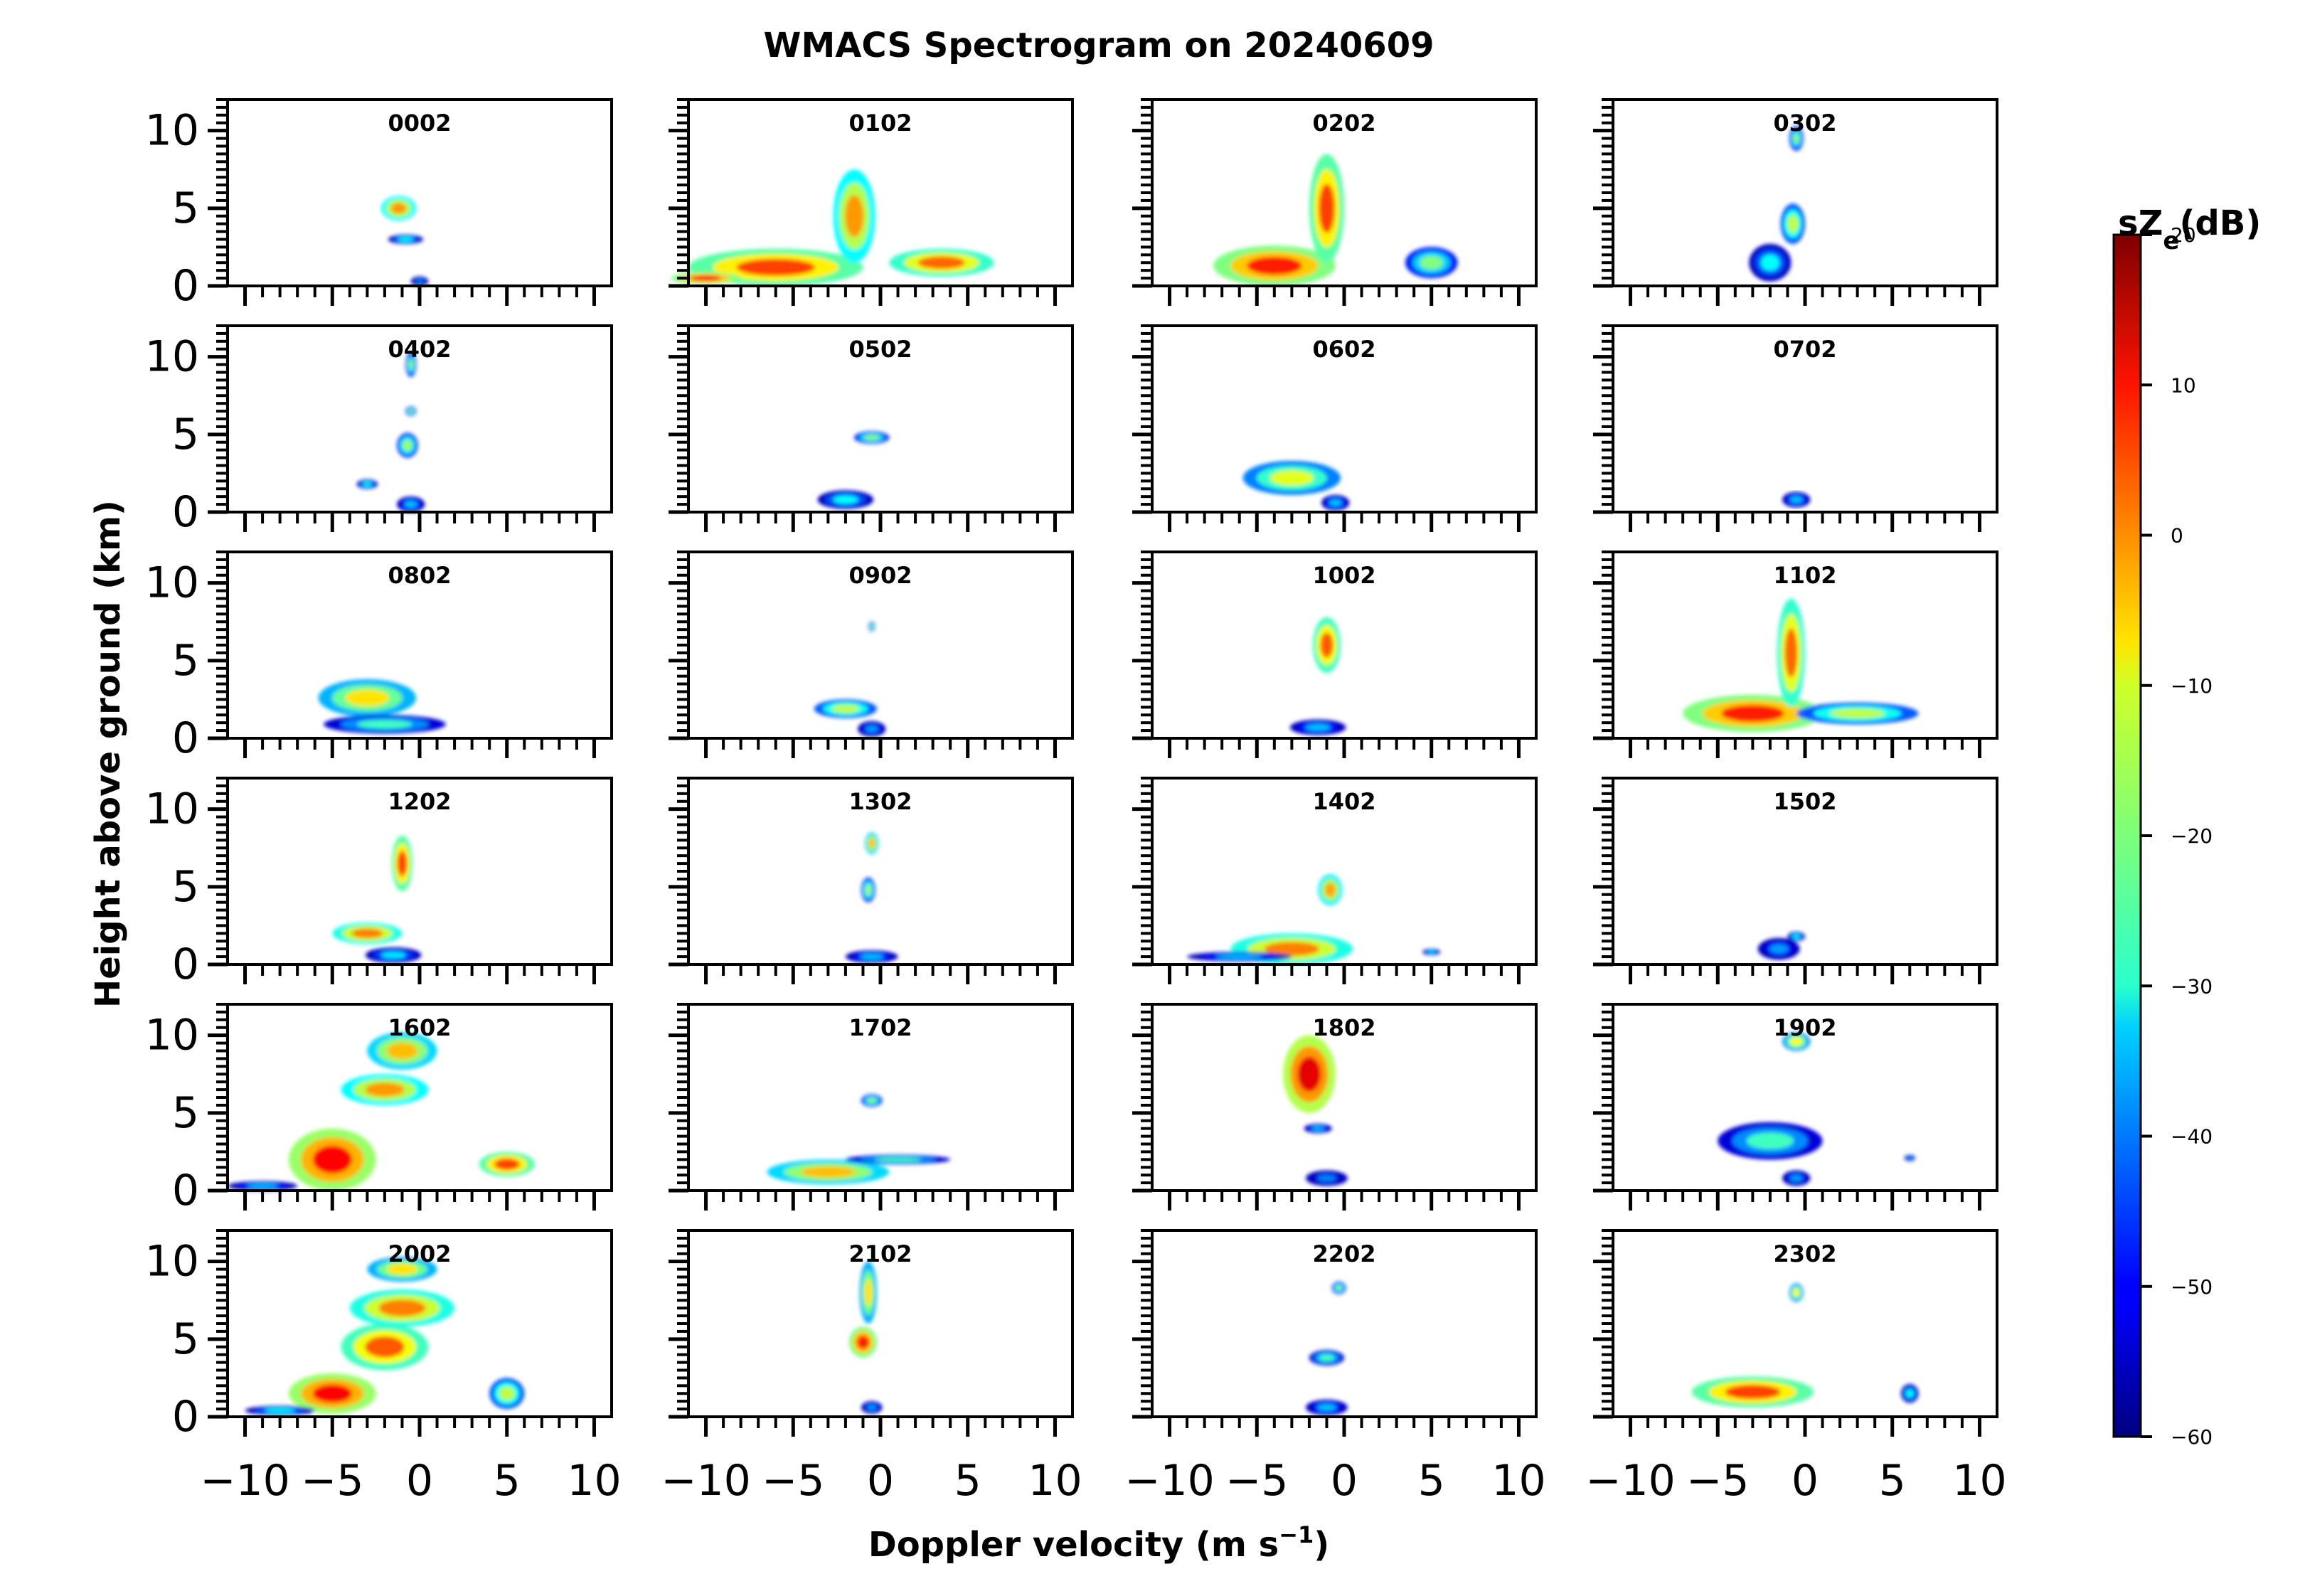 Image resolution: width=2305 pixels, height=1596 pixels. What do you see at coordinates (2177, 536) in the screenshot?
I see `colorbar-tick-label: 0` at bounding box center [2177, 536].